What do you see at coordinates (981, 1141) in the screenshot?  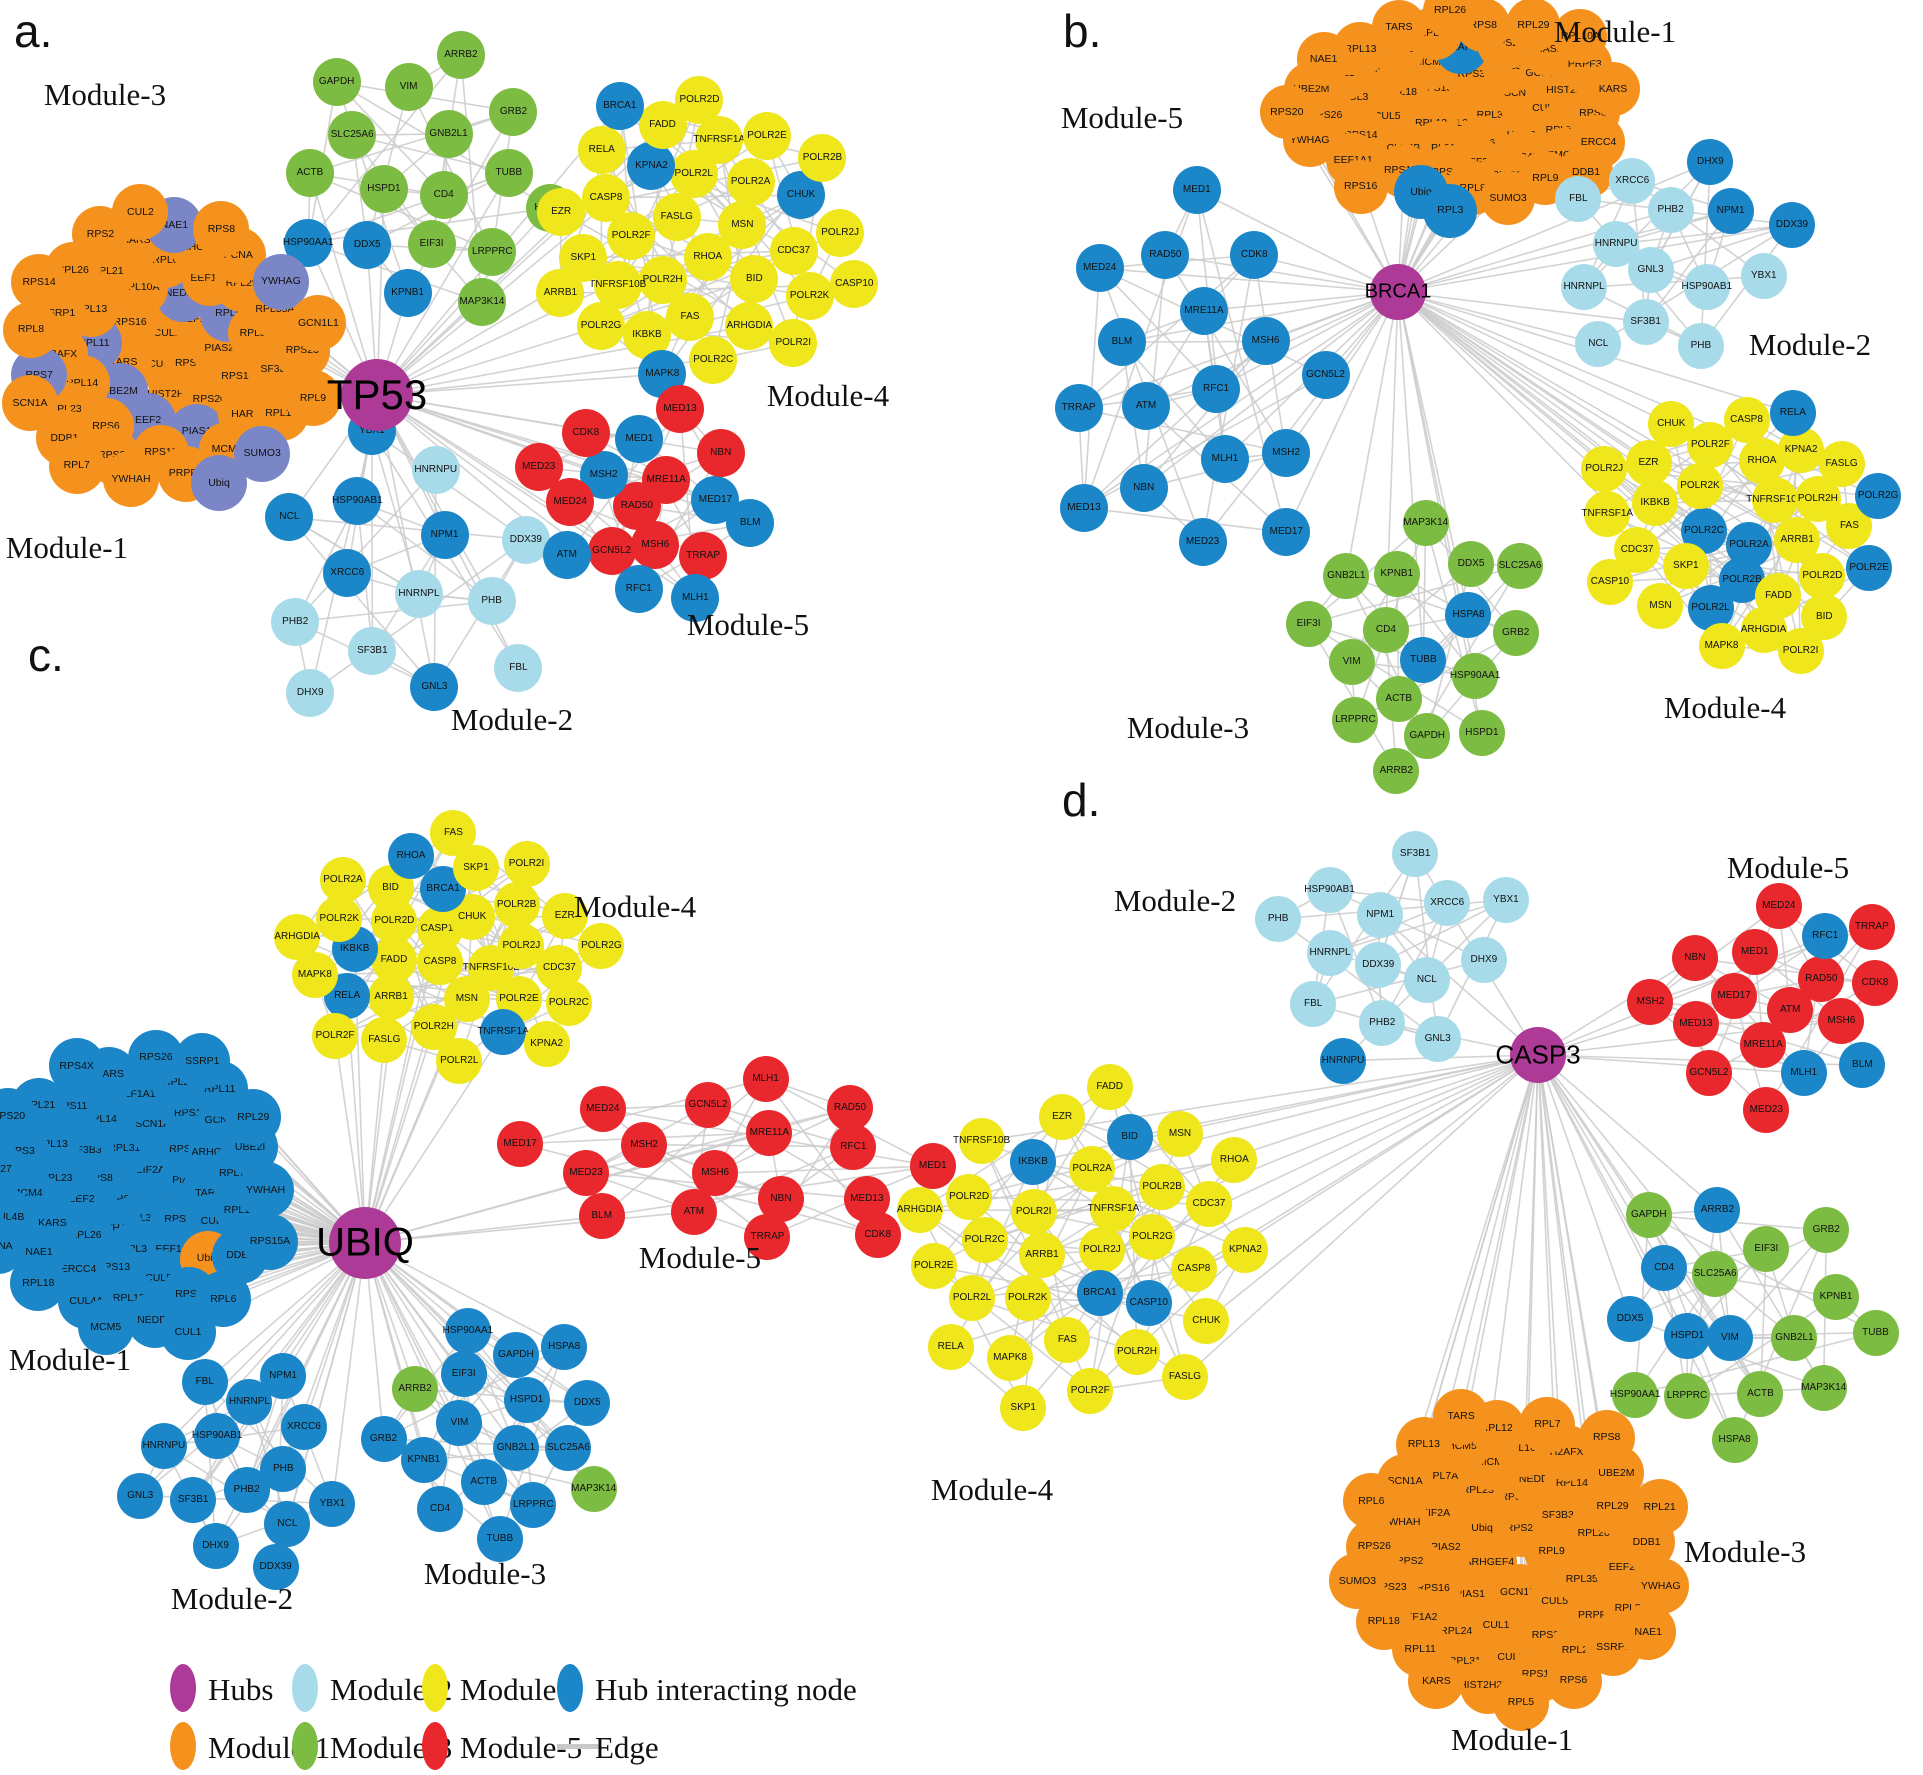 I see `node-TNFRSF10B: TNFRSF10B` at bounding box center [981, 1141].